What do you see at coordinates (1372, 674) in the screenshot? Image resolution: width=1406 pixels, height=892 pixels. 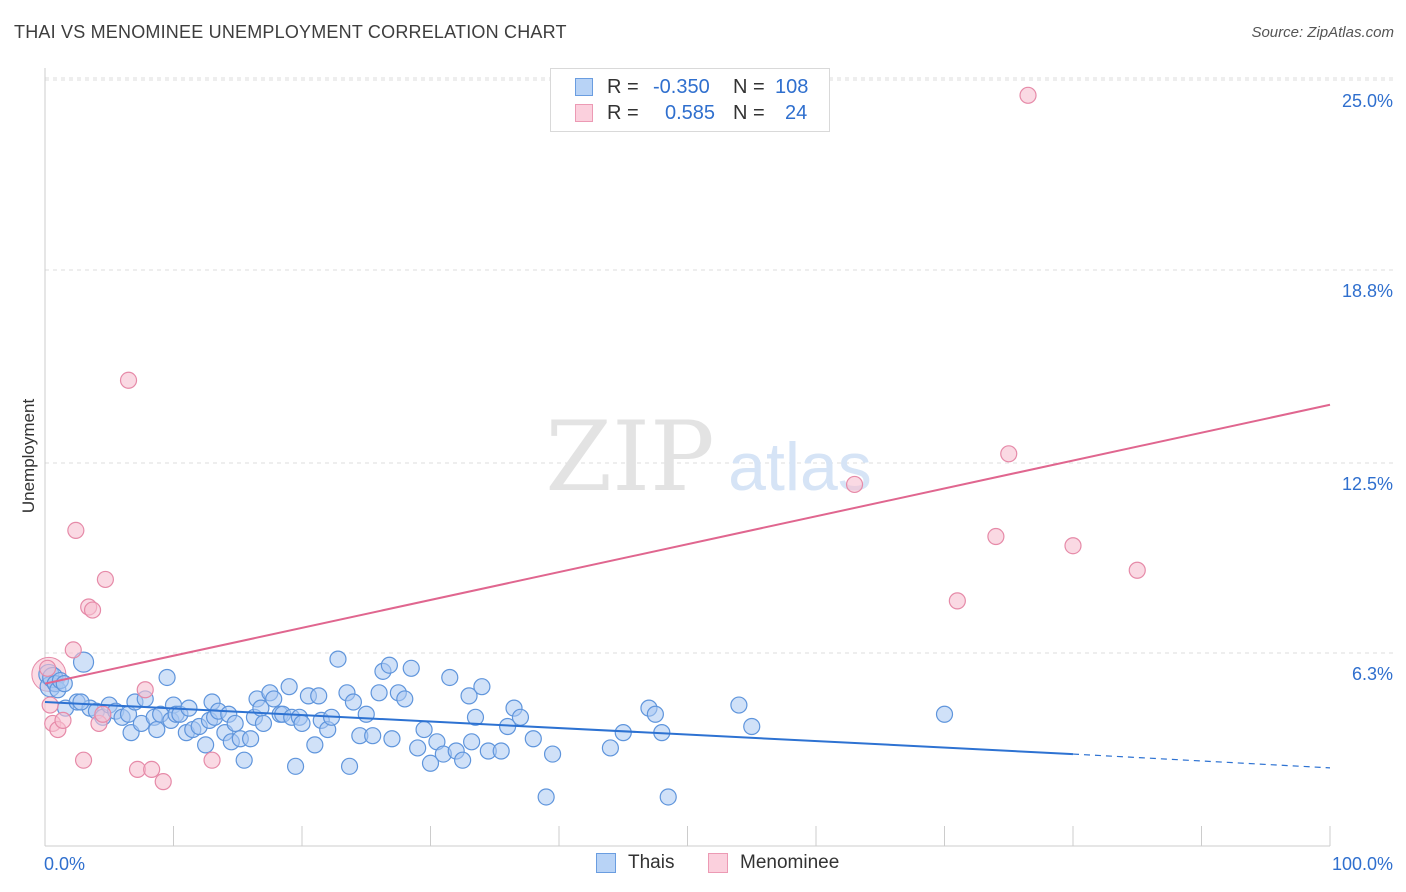 I see `y-tick-label: 6.3%` at bounding box center [1372, 674].